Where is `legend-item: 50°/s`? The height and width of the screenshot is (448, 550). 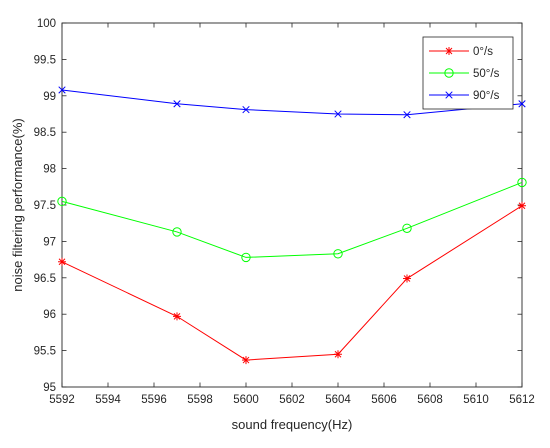 legend-item: 50°/s is located at coordinates (464, 74).